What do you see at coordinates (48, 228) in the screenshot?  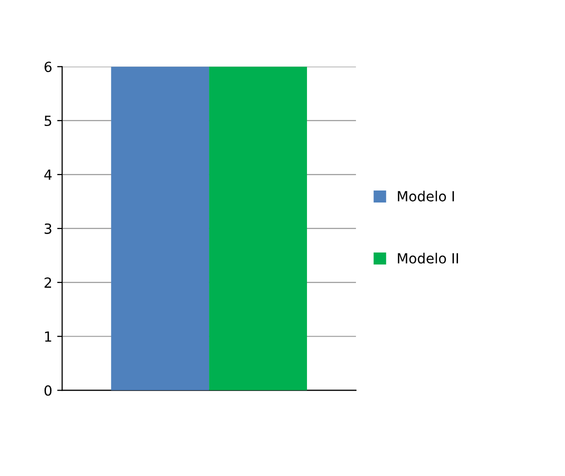 I see `y-tick-label: 3` at bounding box center [48, 228].